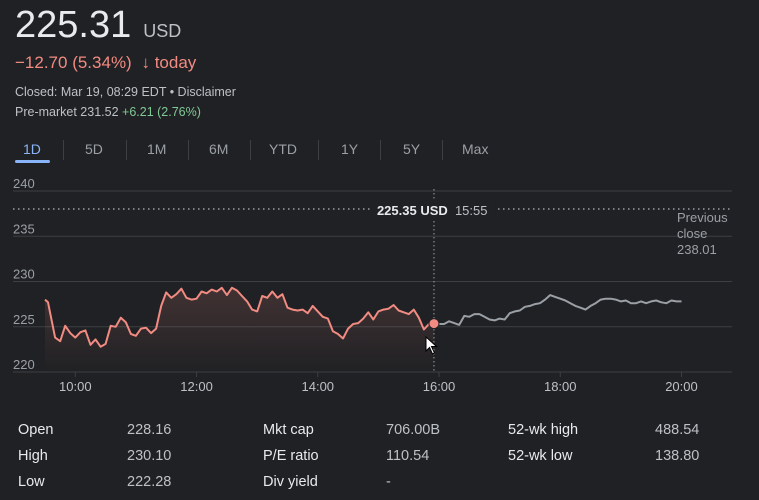 This screenshot has width=759, height=500. I want to click on previous-close-label: 238.01, so click(697, 249).